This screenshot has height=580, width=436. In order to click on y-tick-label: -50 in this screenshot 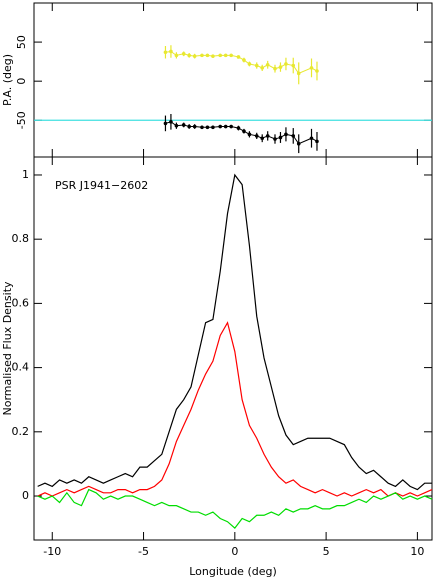, I will do `click(21, 120)`.